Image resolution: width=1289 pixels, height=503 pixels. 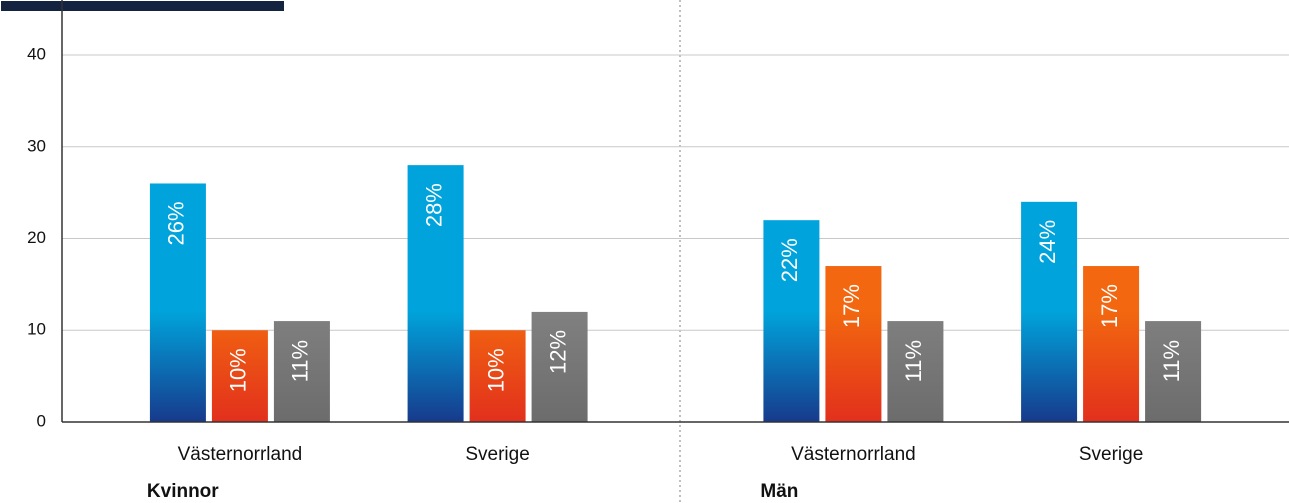 I want to click on value-label: 28%, so click(x=433, y=205).